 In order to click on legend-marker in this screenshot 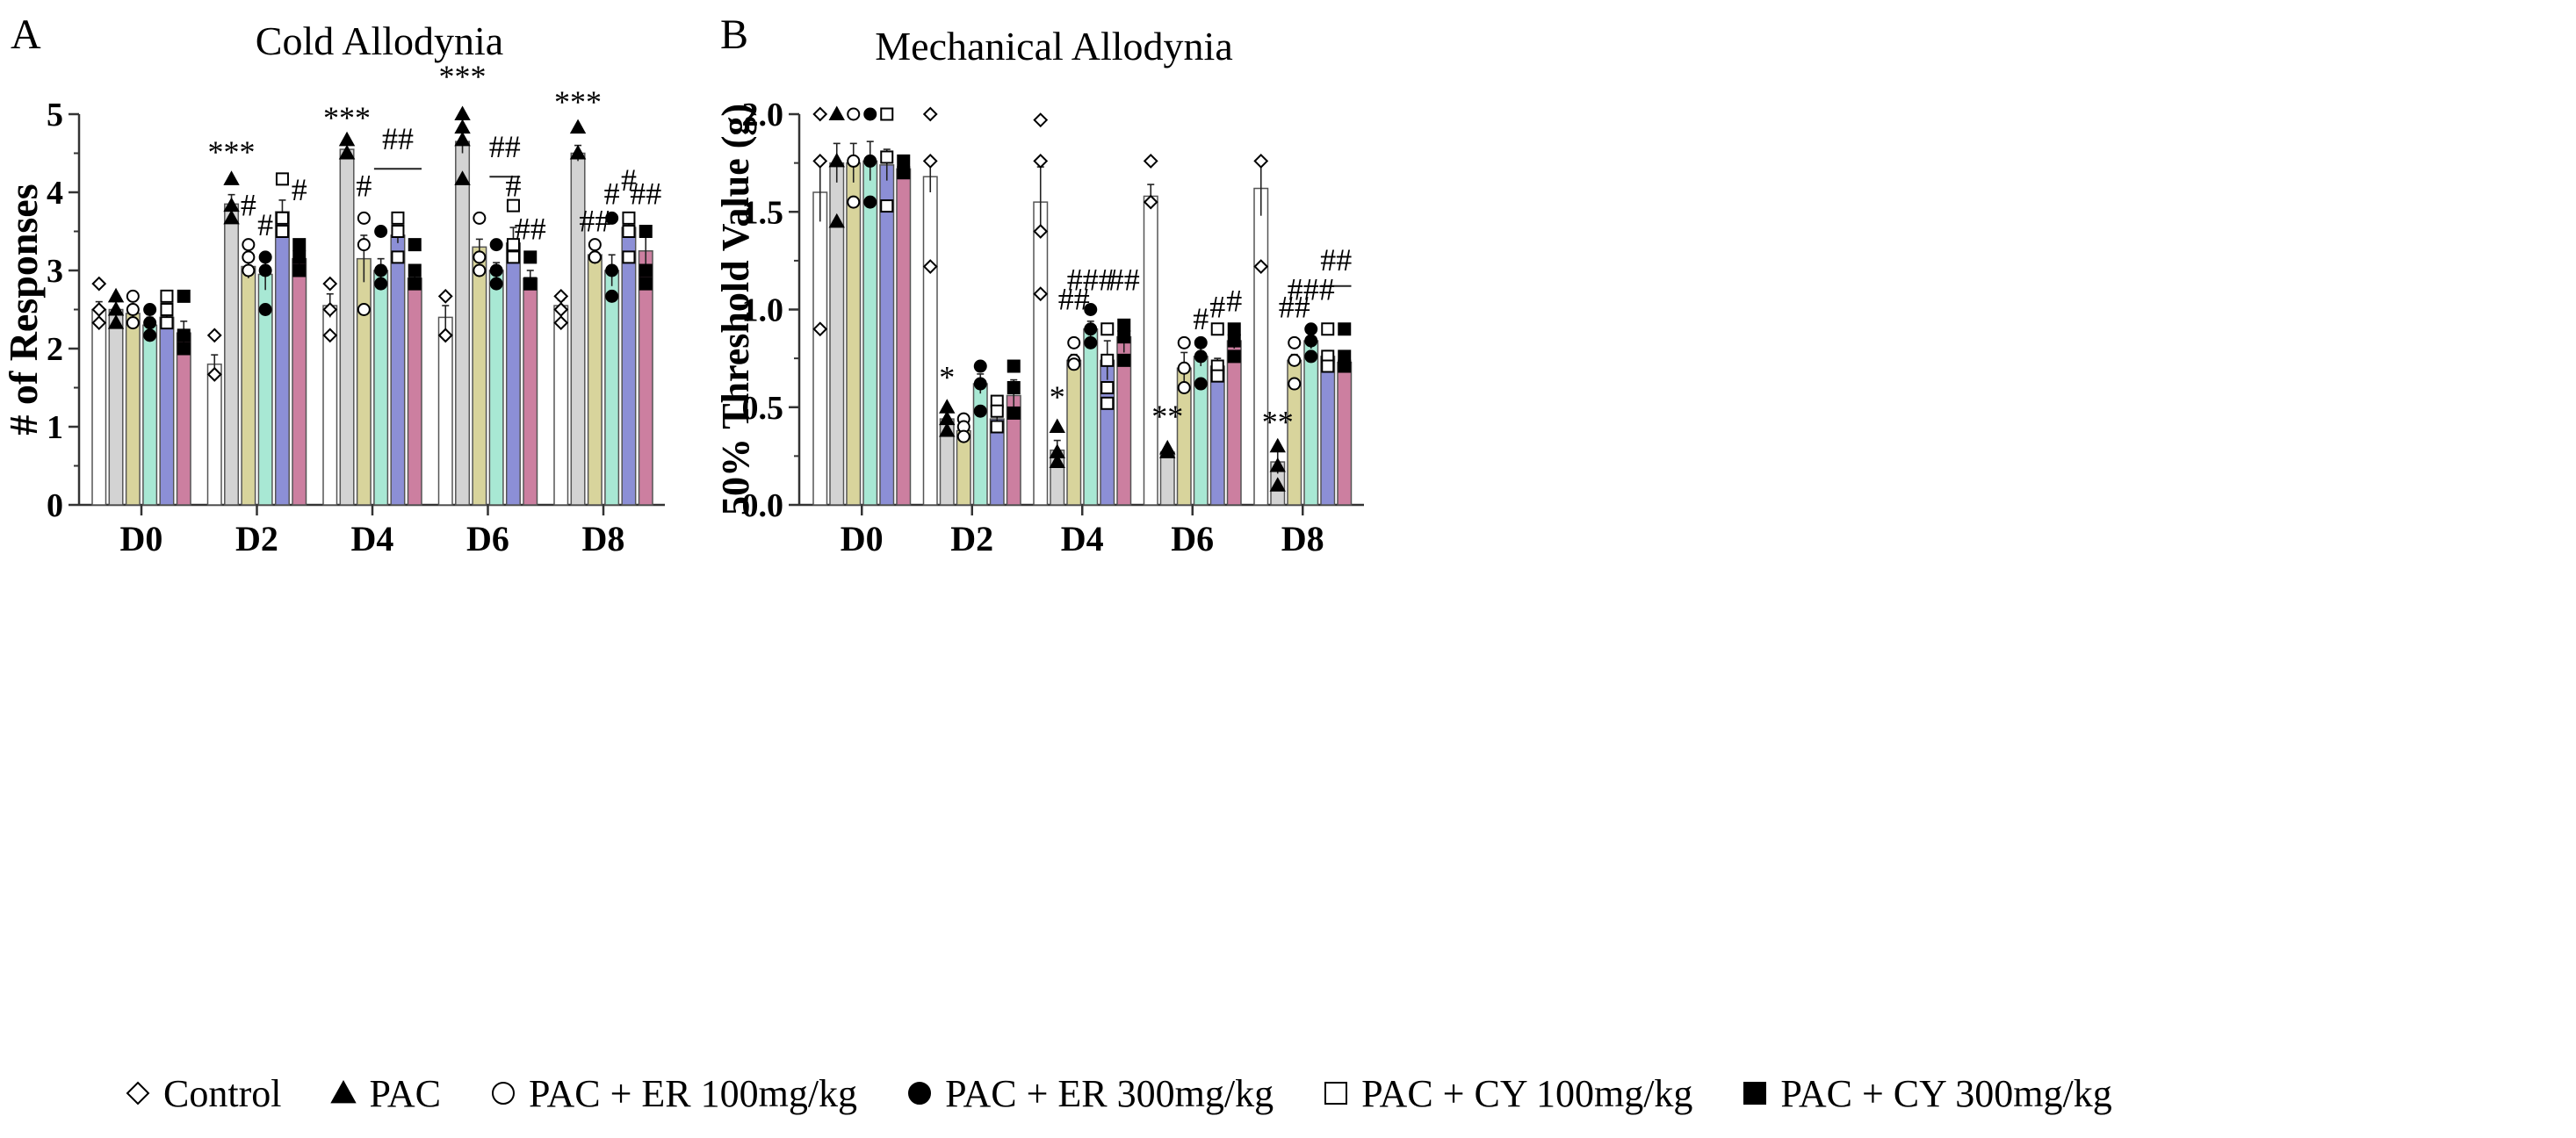, I will do `click(1755, 1093)`.